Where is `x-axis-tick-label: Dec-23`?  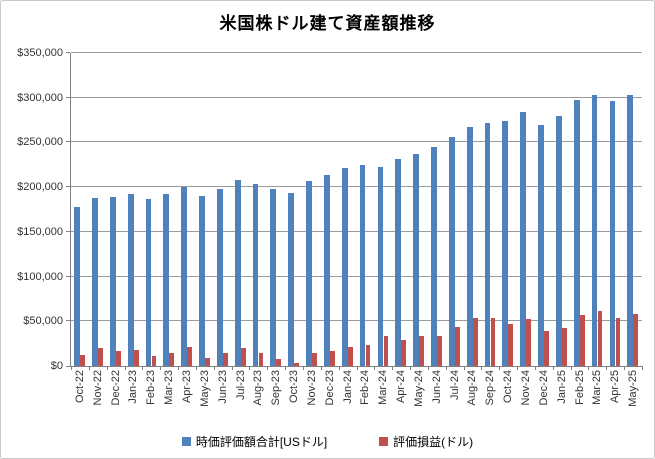 x-axis-tick-label: Dec-23 is located at coordinates (329, 388).